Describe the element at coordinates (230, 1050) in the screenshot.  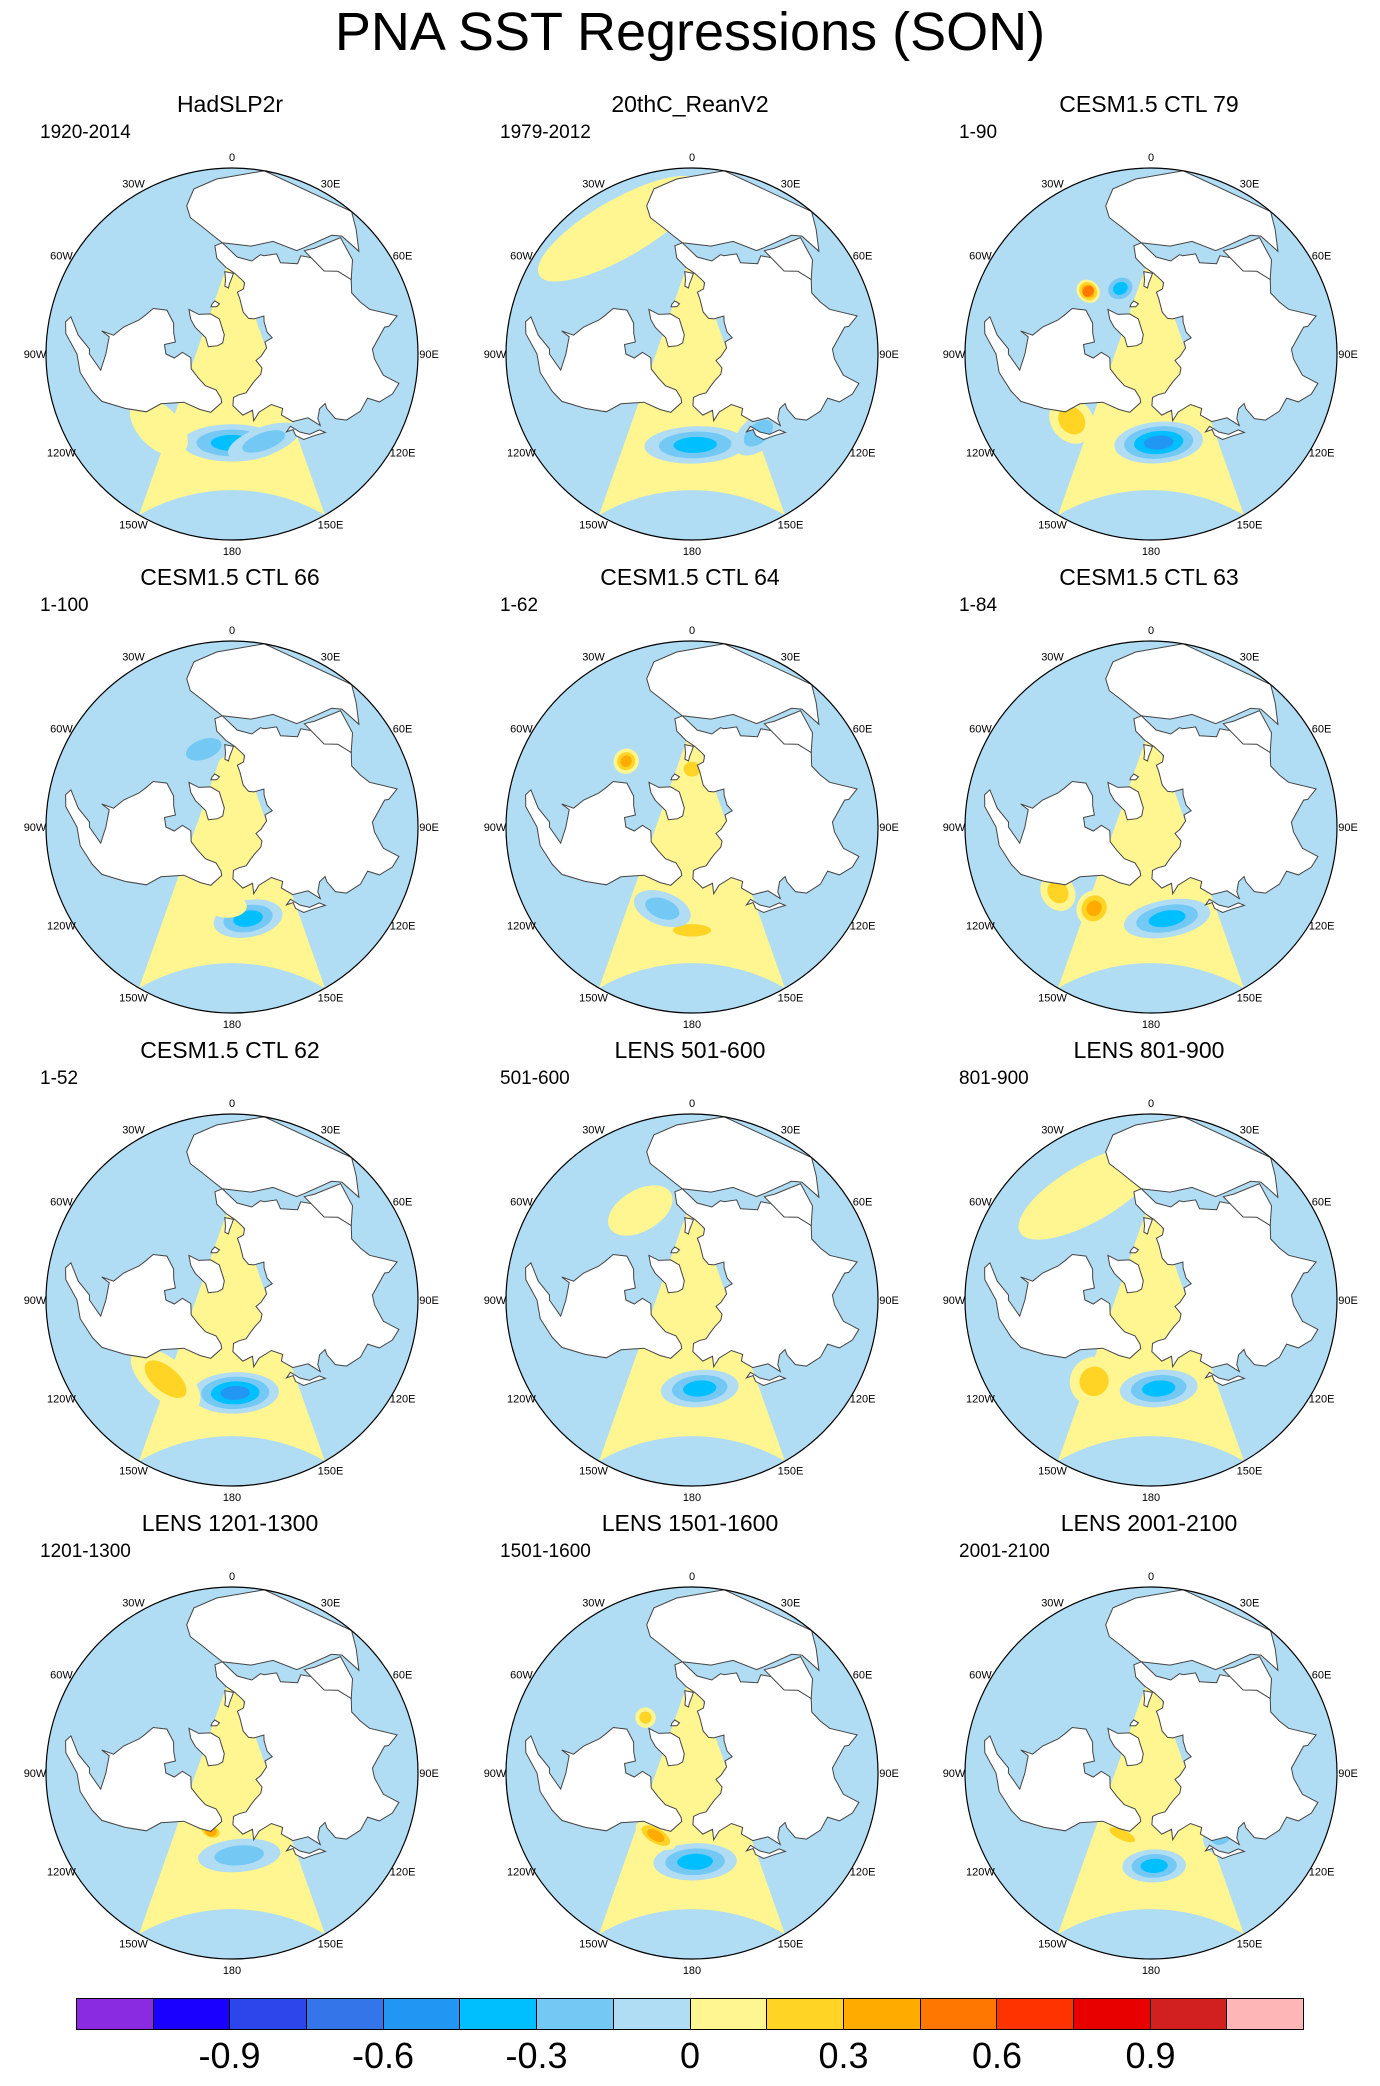
I see `panel-title: CESM1.5 CTL 62` at that location.